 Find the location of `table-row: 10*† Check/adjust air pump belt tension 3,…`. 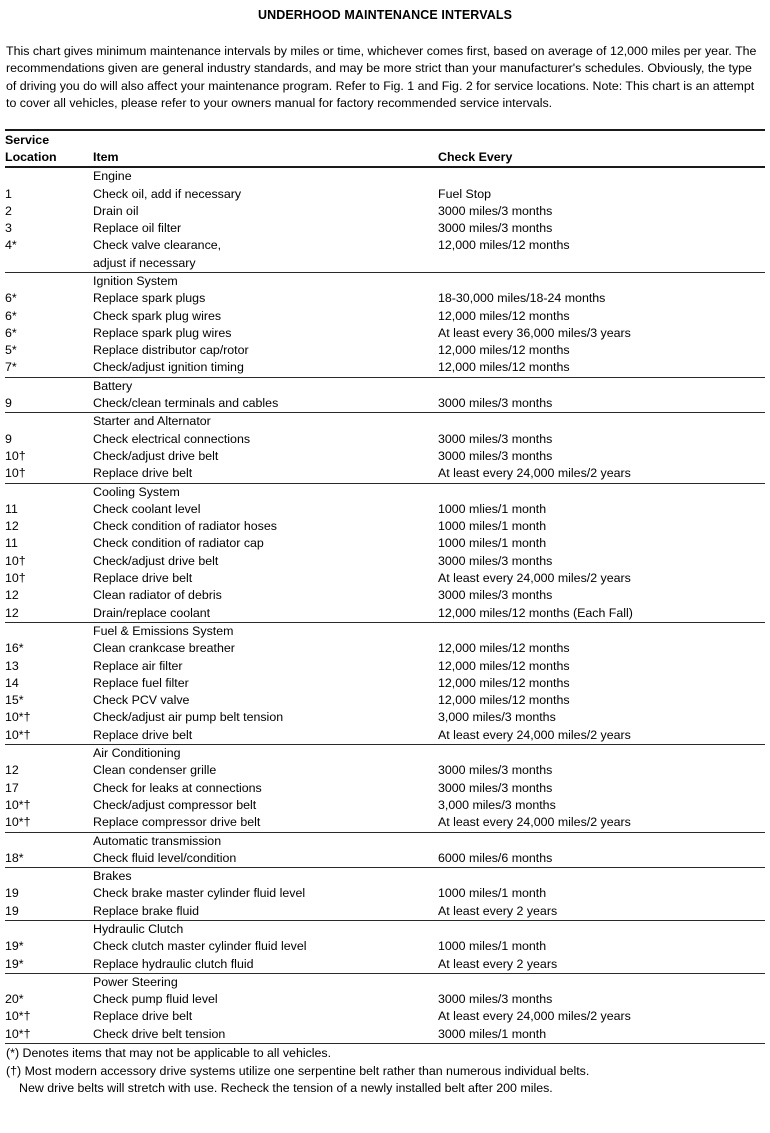

table-row: 10*† Check/adjust air pump belt tension 3,… is located at coordinates (385, 717).